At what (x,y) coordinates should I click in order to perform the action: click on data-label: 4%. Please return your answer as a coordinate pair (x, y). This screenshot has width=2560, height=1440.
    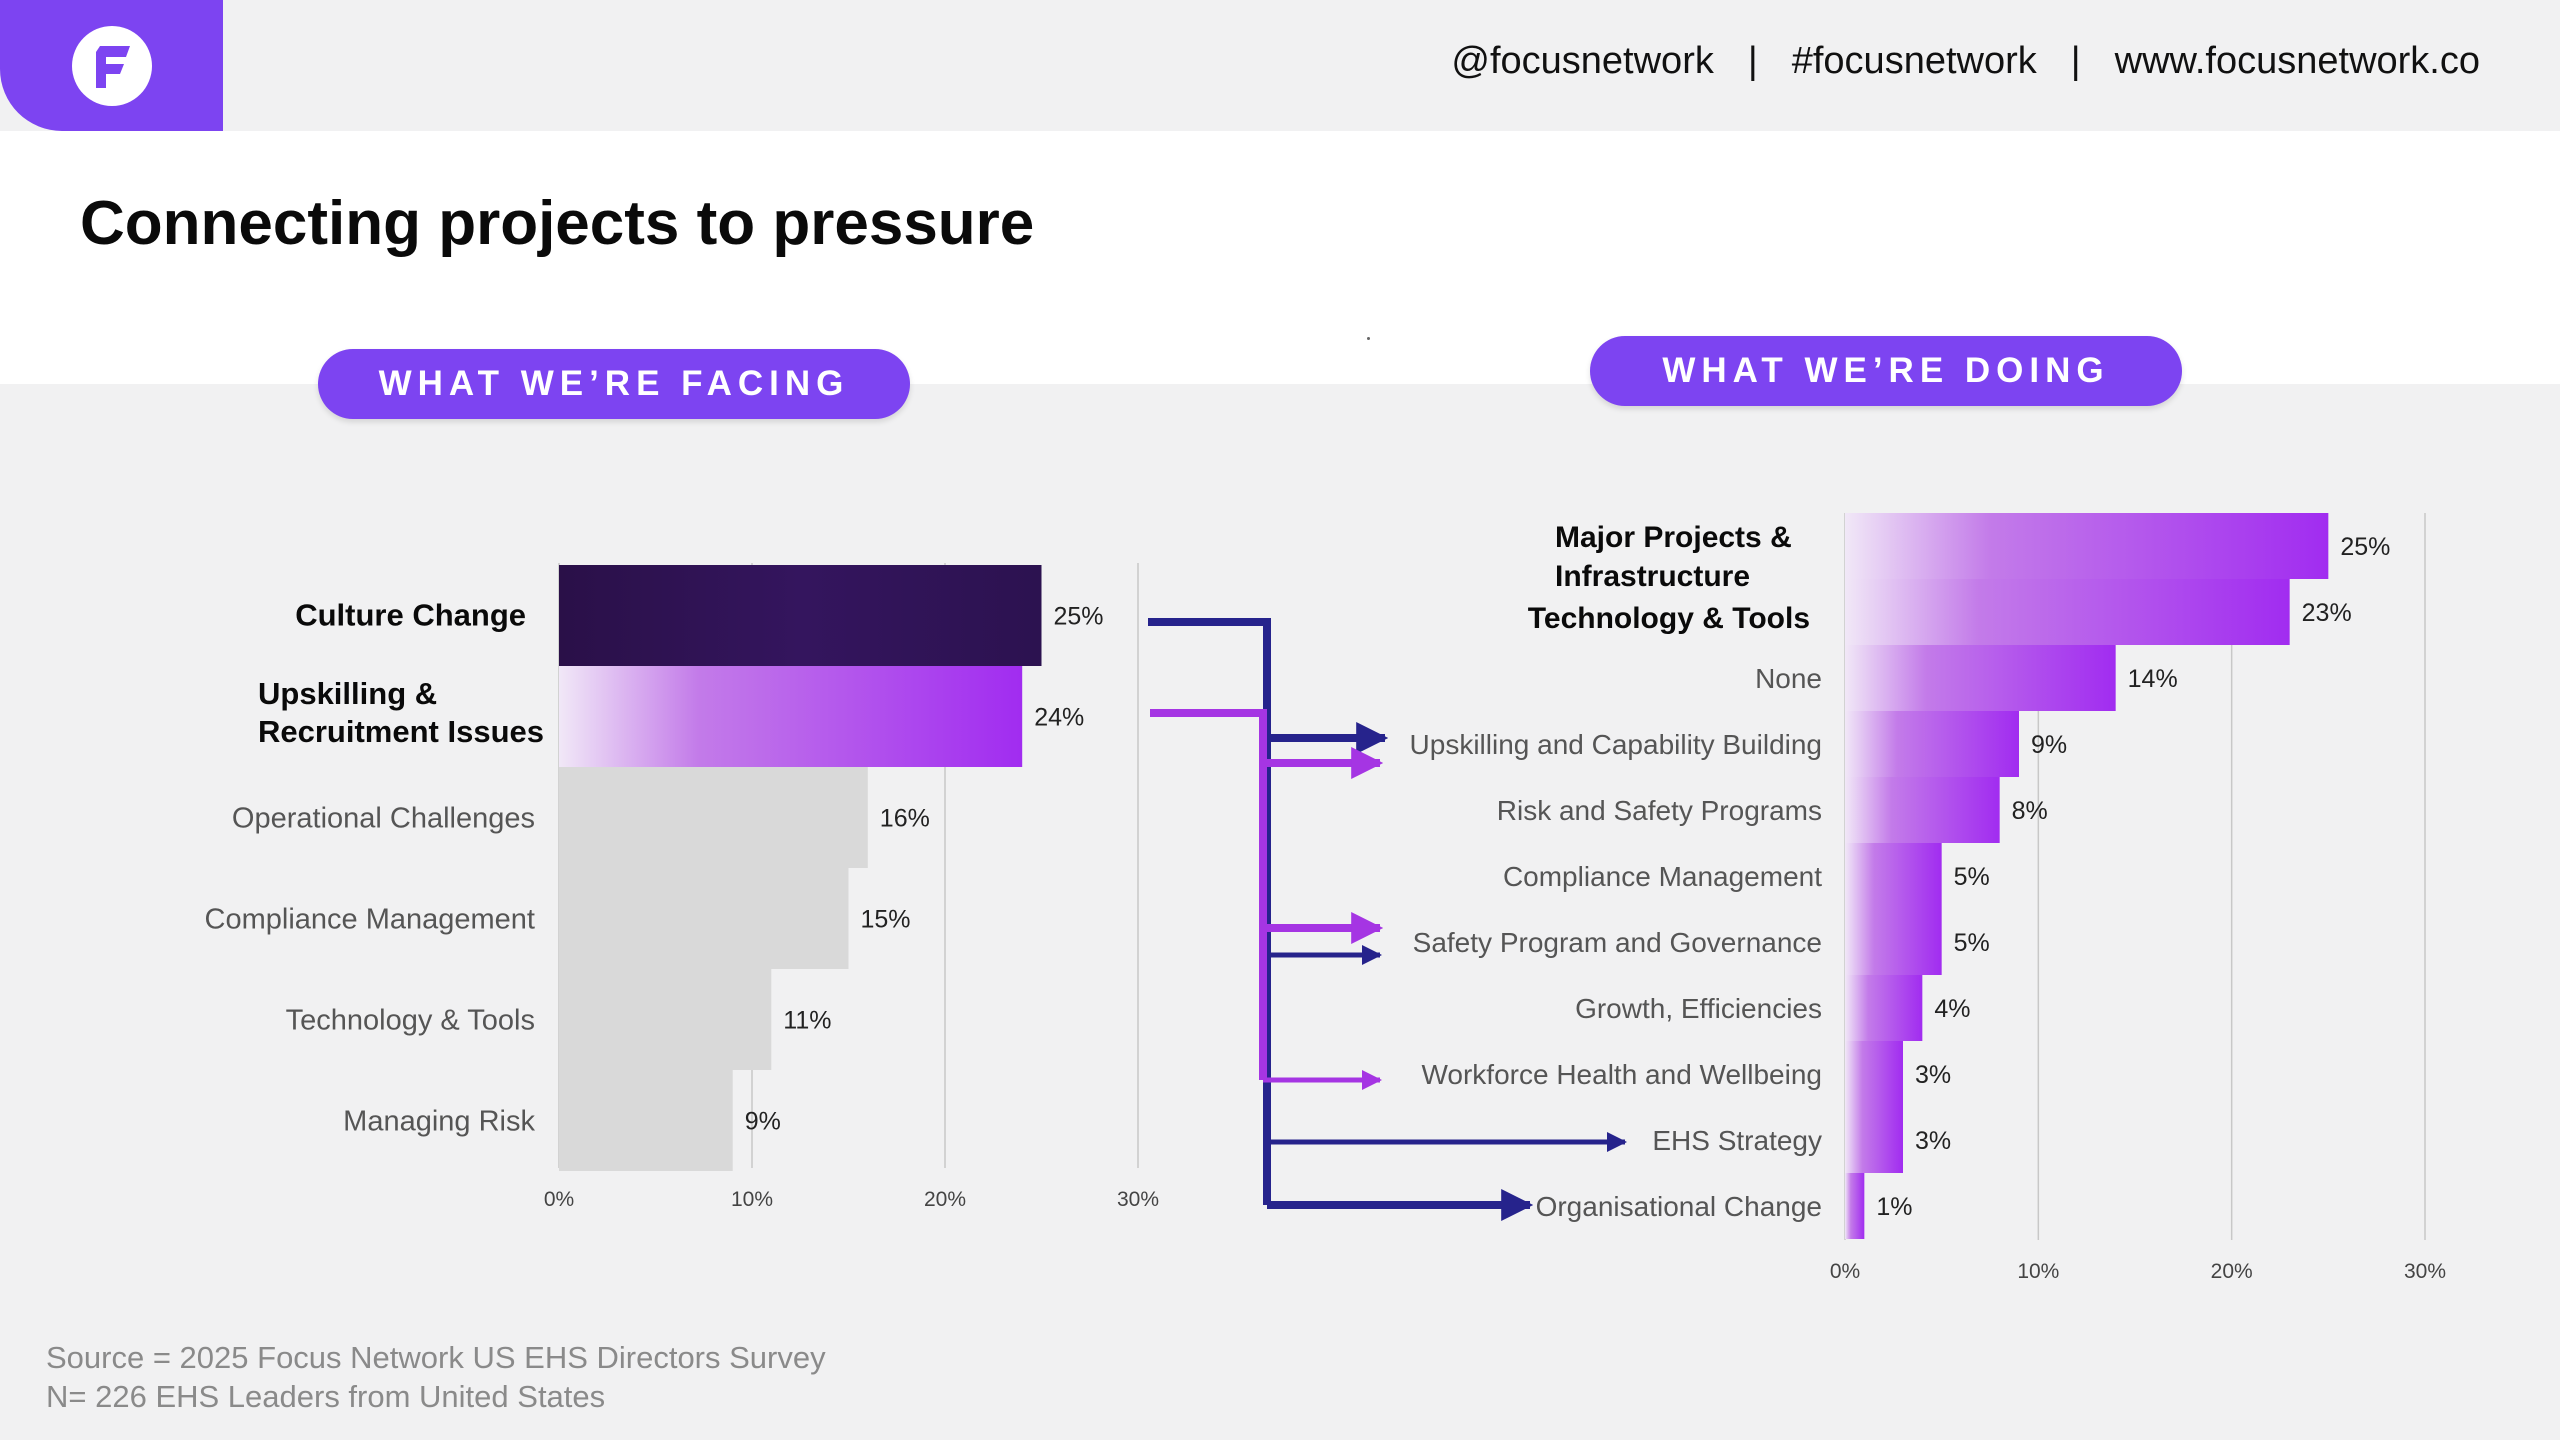
    Looking at the image, I should click on (1952, 1009).